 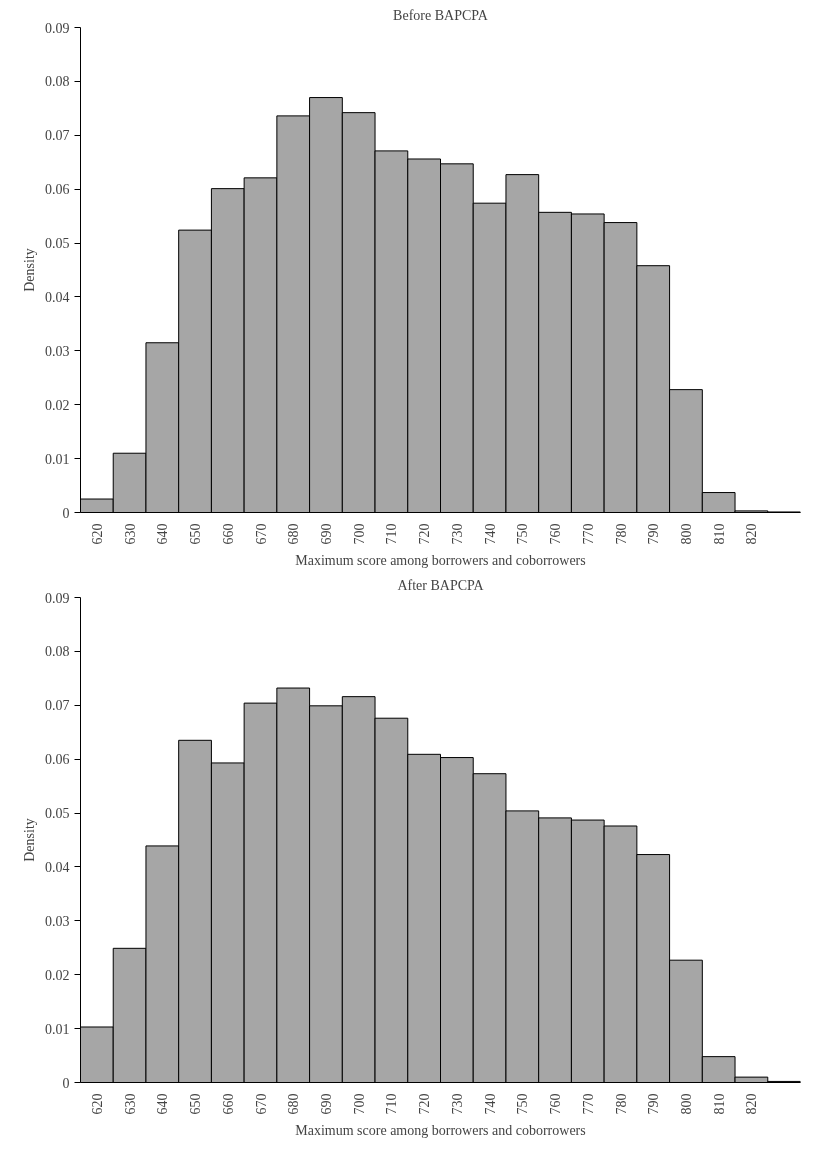 What do you see at coordinates (441, 15) in the screenshot?
I see `chart-title: Before BAPCPA` at bounding box center [441, 15].